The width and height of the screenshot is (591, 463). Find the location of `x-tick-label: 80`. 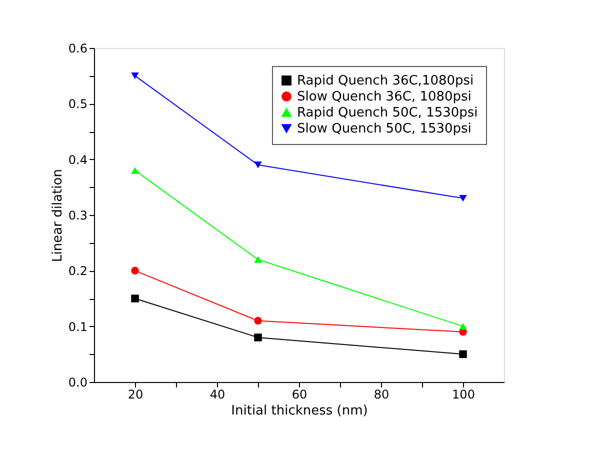

x-tick-label: 80 is located at coordinates (382, 395).